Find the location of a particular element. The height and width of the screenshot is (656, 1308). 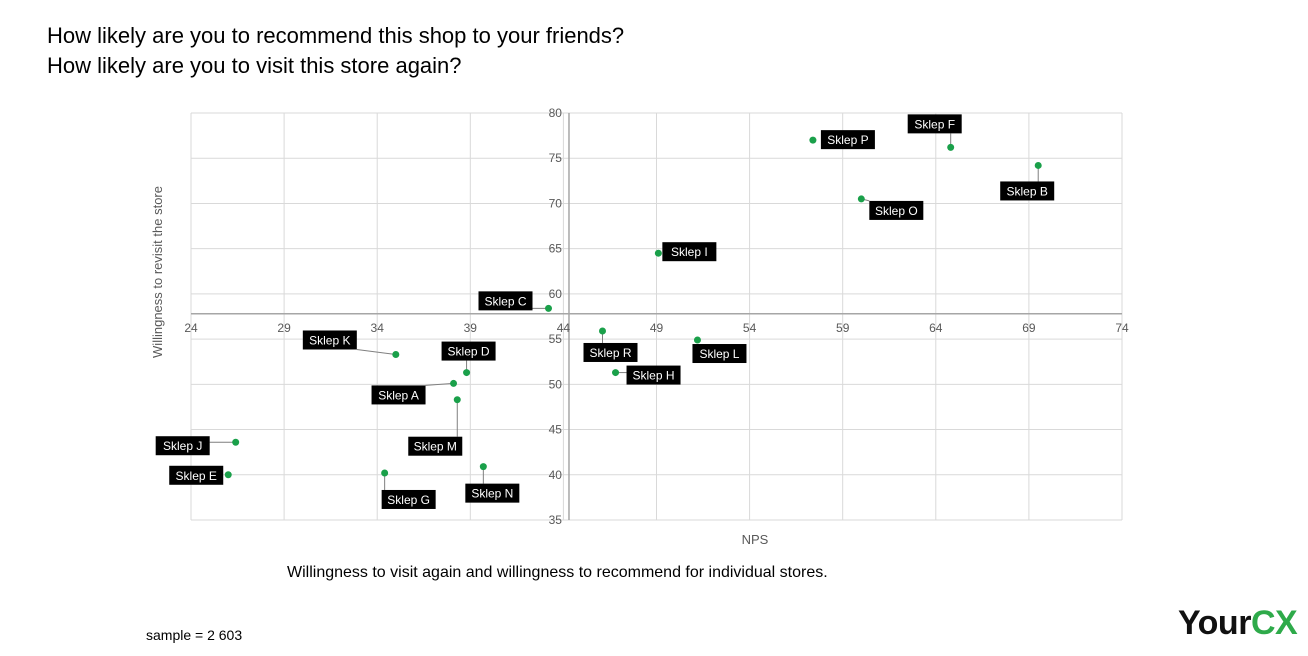

x-tick-label: 29 is located at coordinates (284, 328).